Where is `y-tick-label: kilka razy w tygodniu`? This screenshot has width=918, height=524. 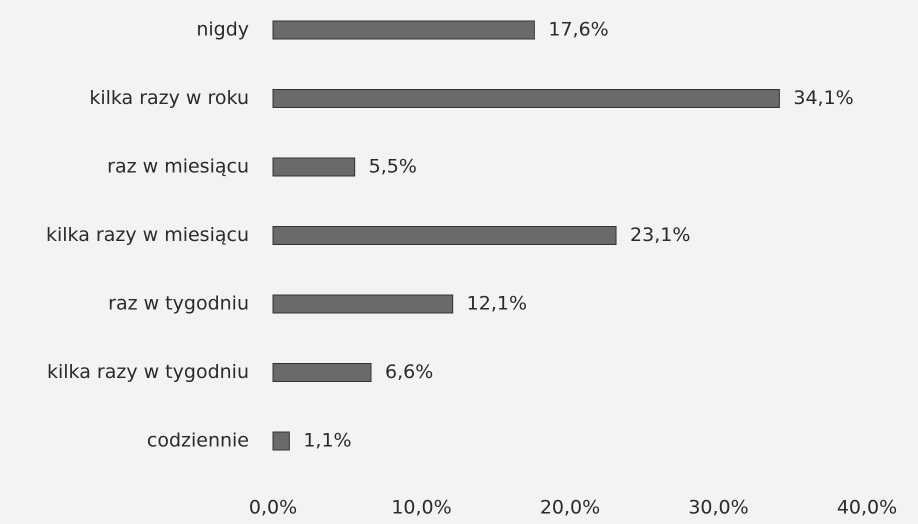 y-tick-label: kilka razy w tygodniu is located at coordinates (148, 372).